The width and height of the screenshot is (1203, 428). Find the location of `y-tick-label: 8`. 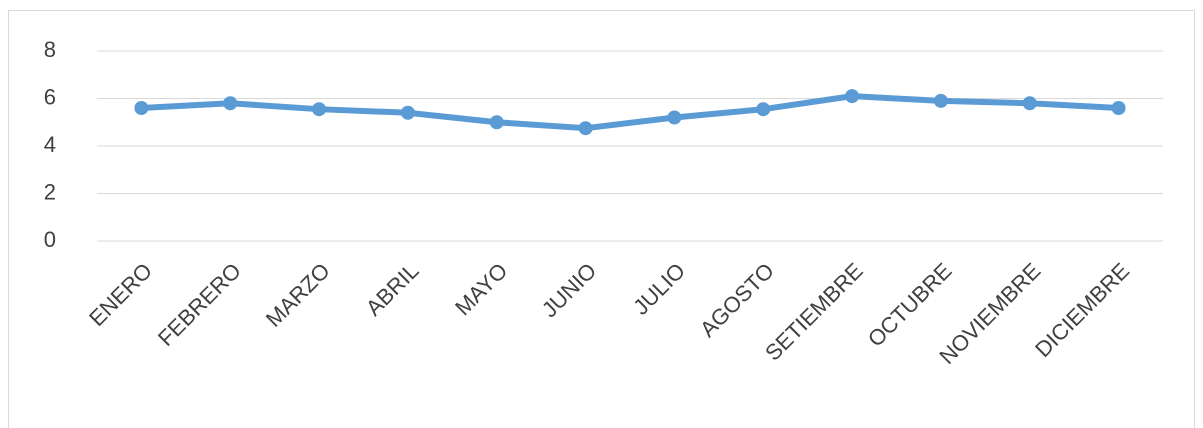

y-tick-label: 8 is located at coordinates (50, 49).